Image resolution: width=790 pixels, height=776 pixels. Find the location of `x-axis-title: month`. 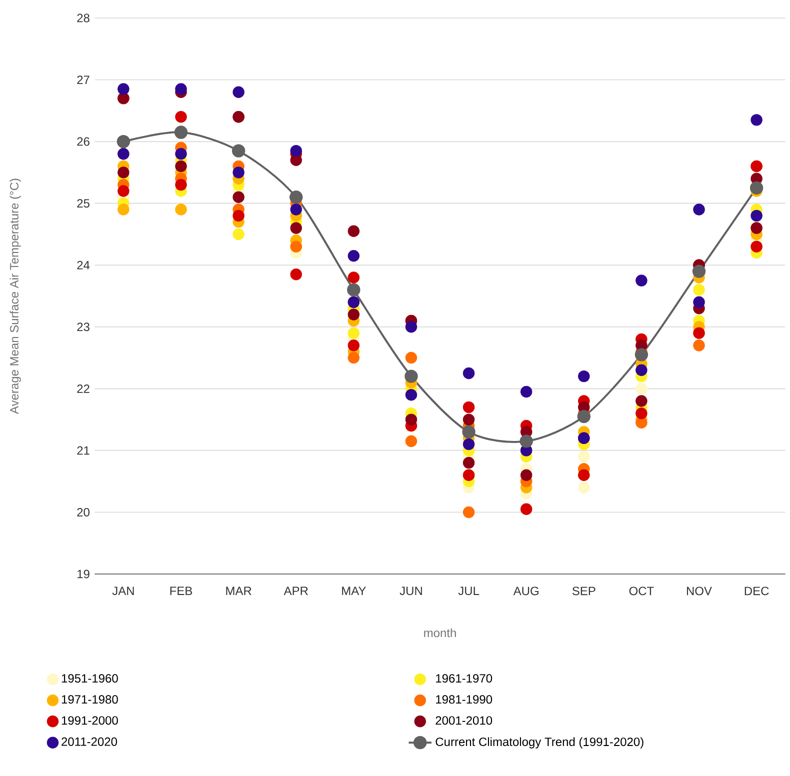

x-axis-title: month is located at coordinates (440, 633).